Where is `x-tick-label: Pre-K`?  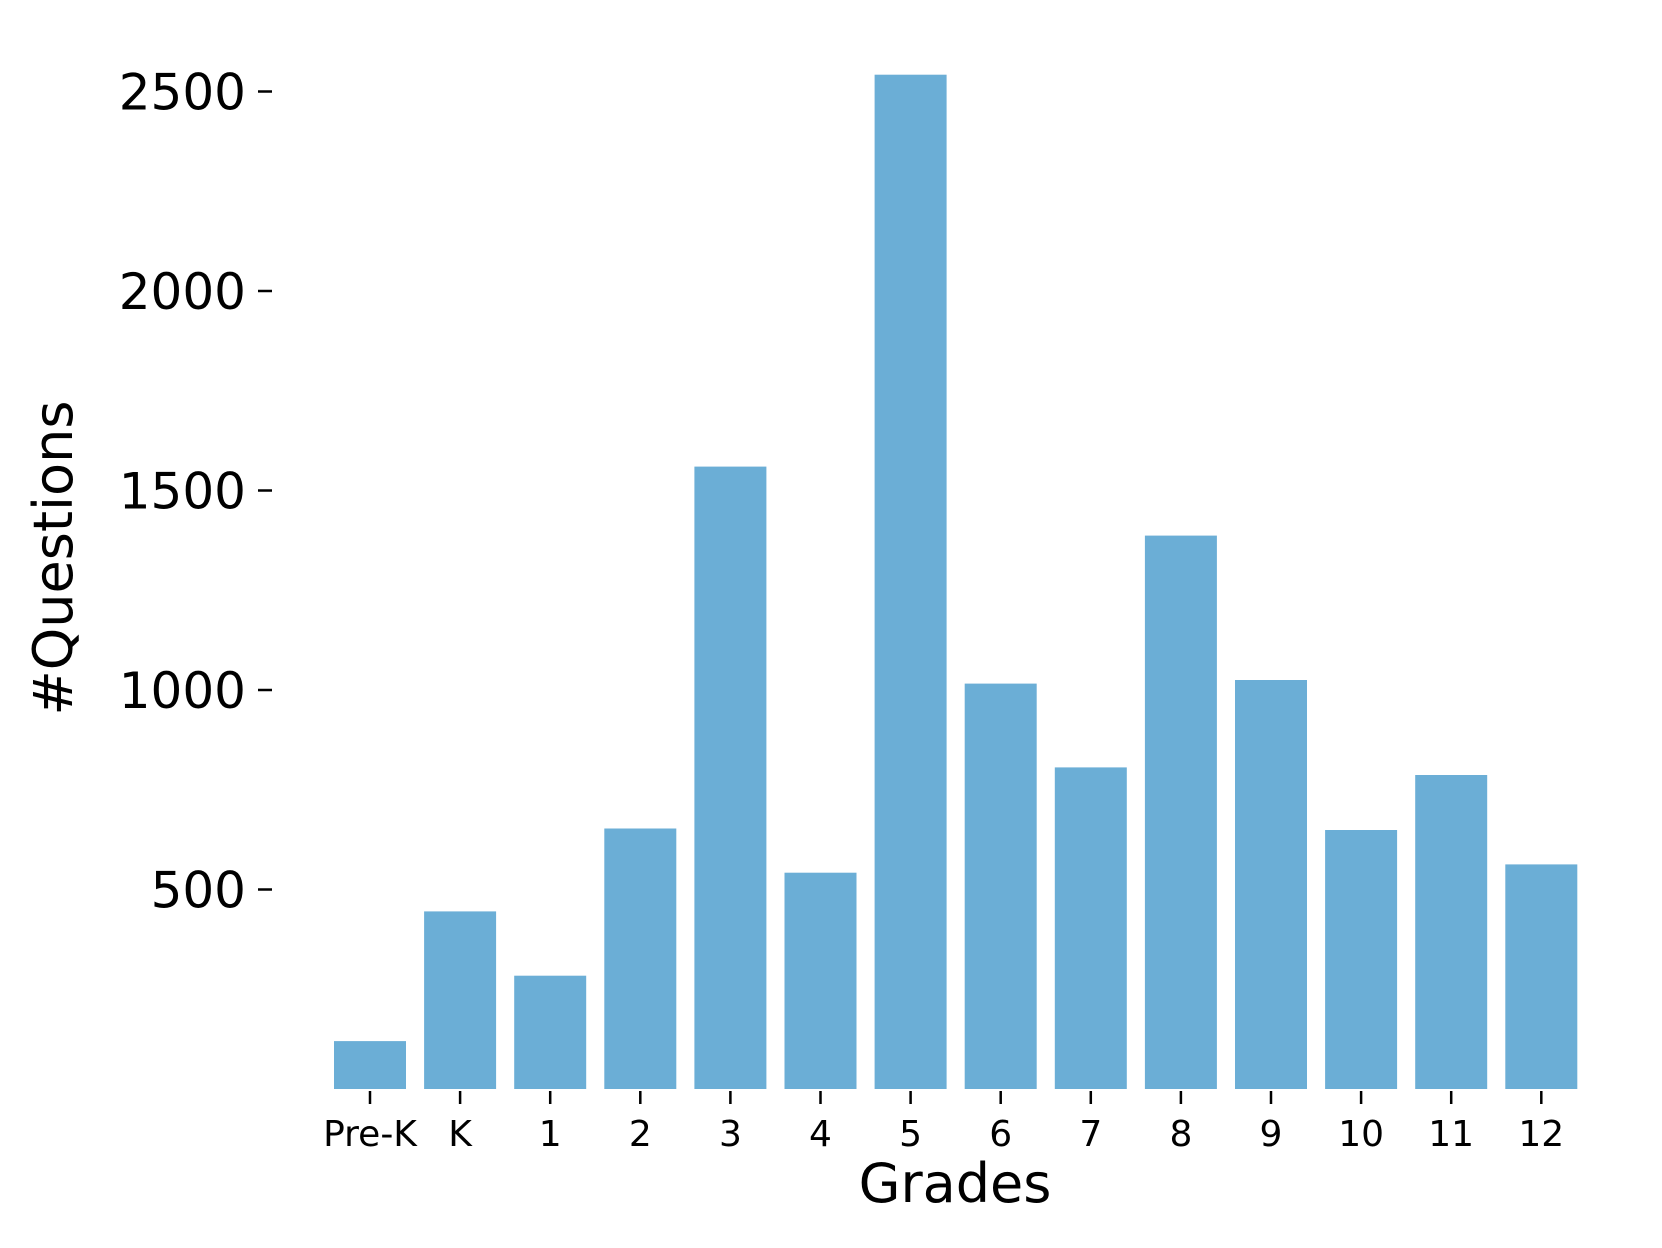 x-tick-label: Pre-K is located at coordinates (370, 1134).